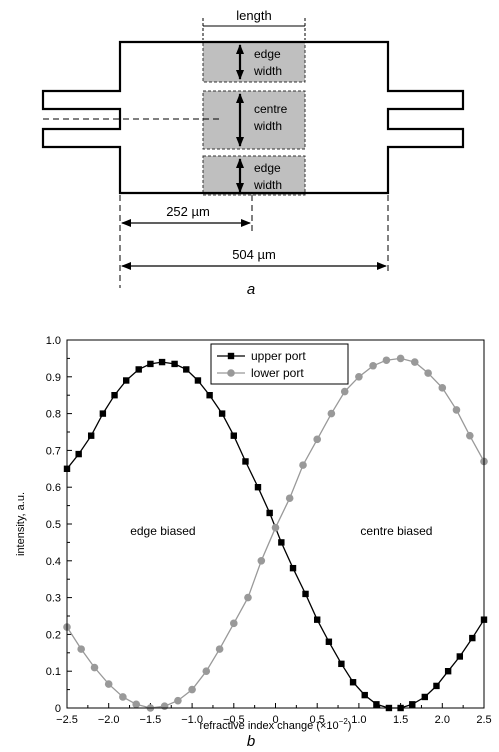 The height and width of the screenshot is (752, 499). Describe the element at coordinates (275, 720) in the screenshot. I see `x-tick-label: 0` at that location.